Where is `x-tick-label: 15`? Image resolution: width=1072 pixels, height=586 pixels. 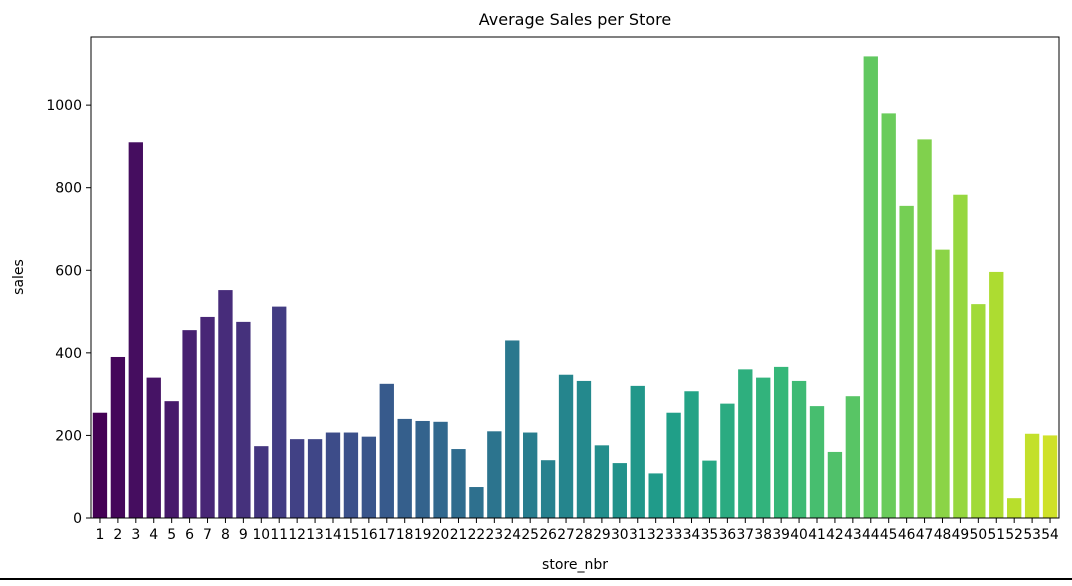 x-tick-label: 15 is located at coordinates (351, 535).